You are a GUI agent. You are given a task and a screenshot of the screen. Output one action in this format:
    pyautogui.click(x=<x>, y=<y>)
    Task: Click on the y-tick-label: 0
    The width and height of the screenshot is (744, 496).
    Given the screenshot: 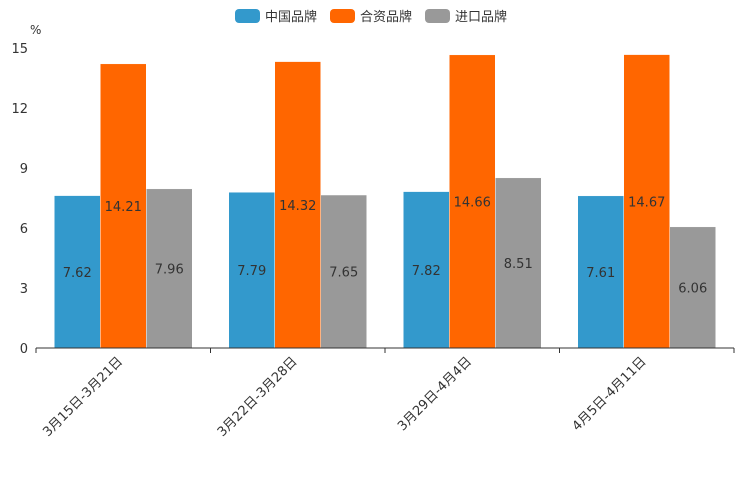 What is the action you would take?
    pyautogui.click(x=24, y=349)
    